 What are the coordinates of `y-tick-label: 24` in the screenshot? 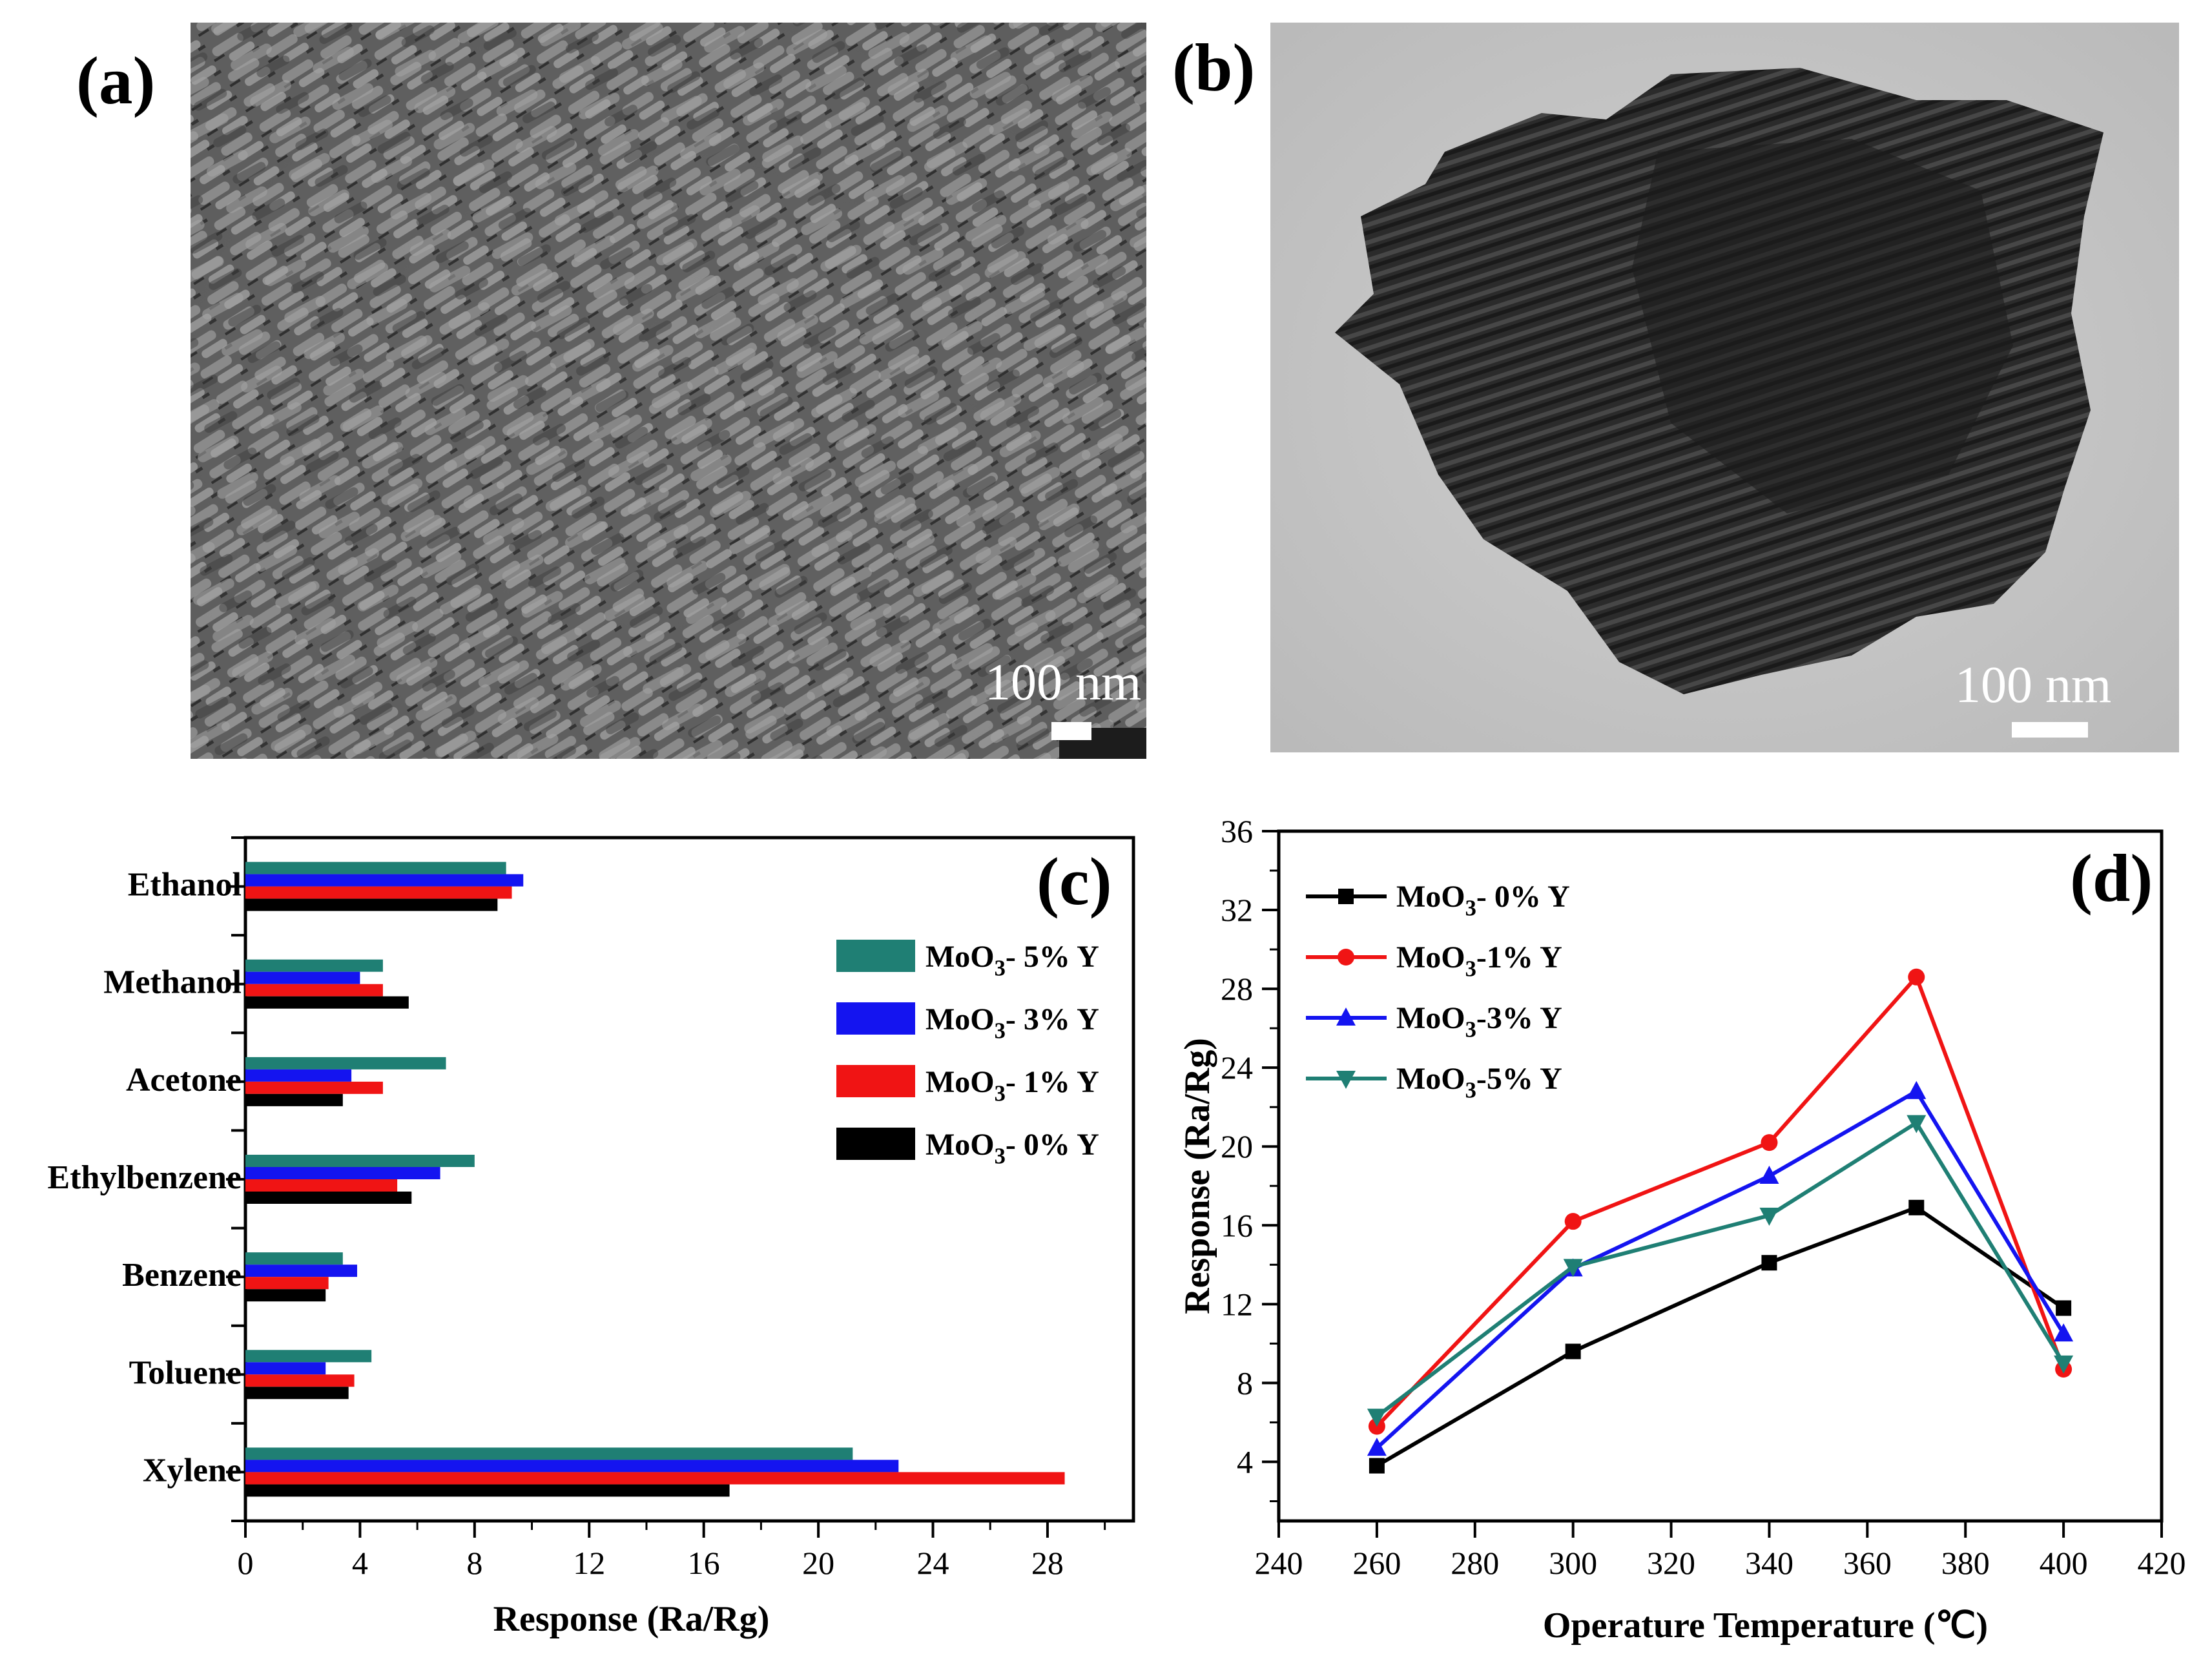 It's located at (1237, 1067).